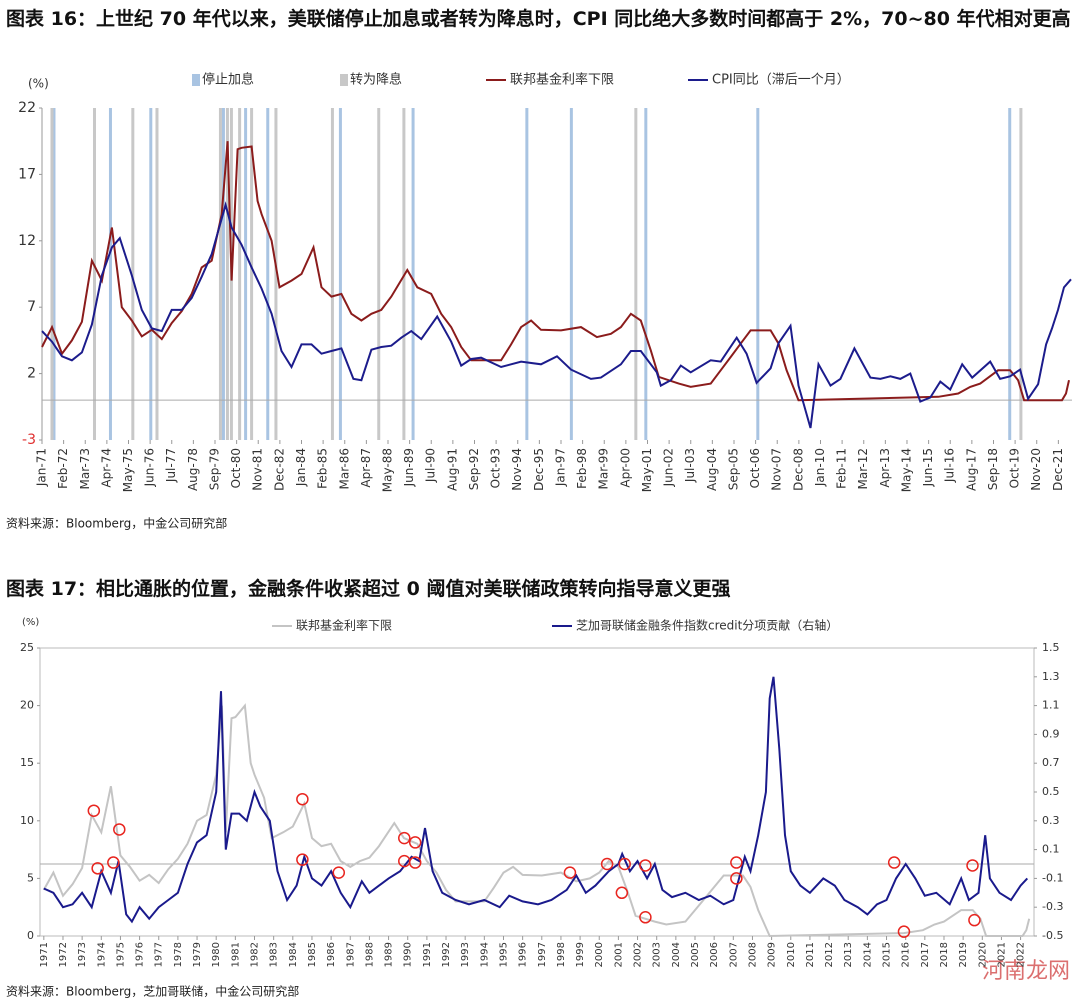  I want to click on y2-tick-label: 0.3, so click(1051, 820).